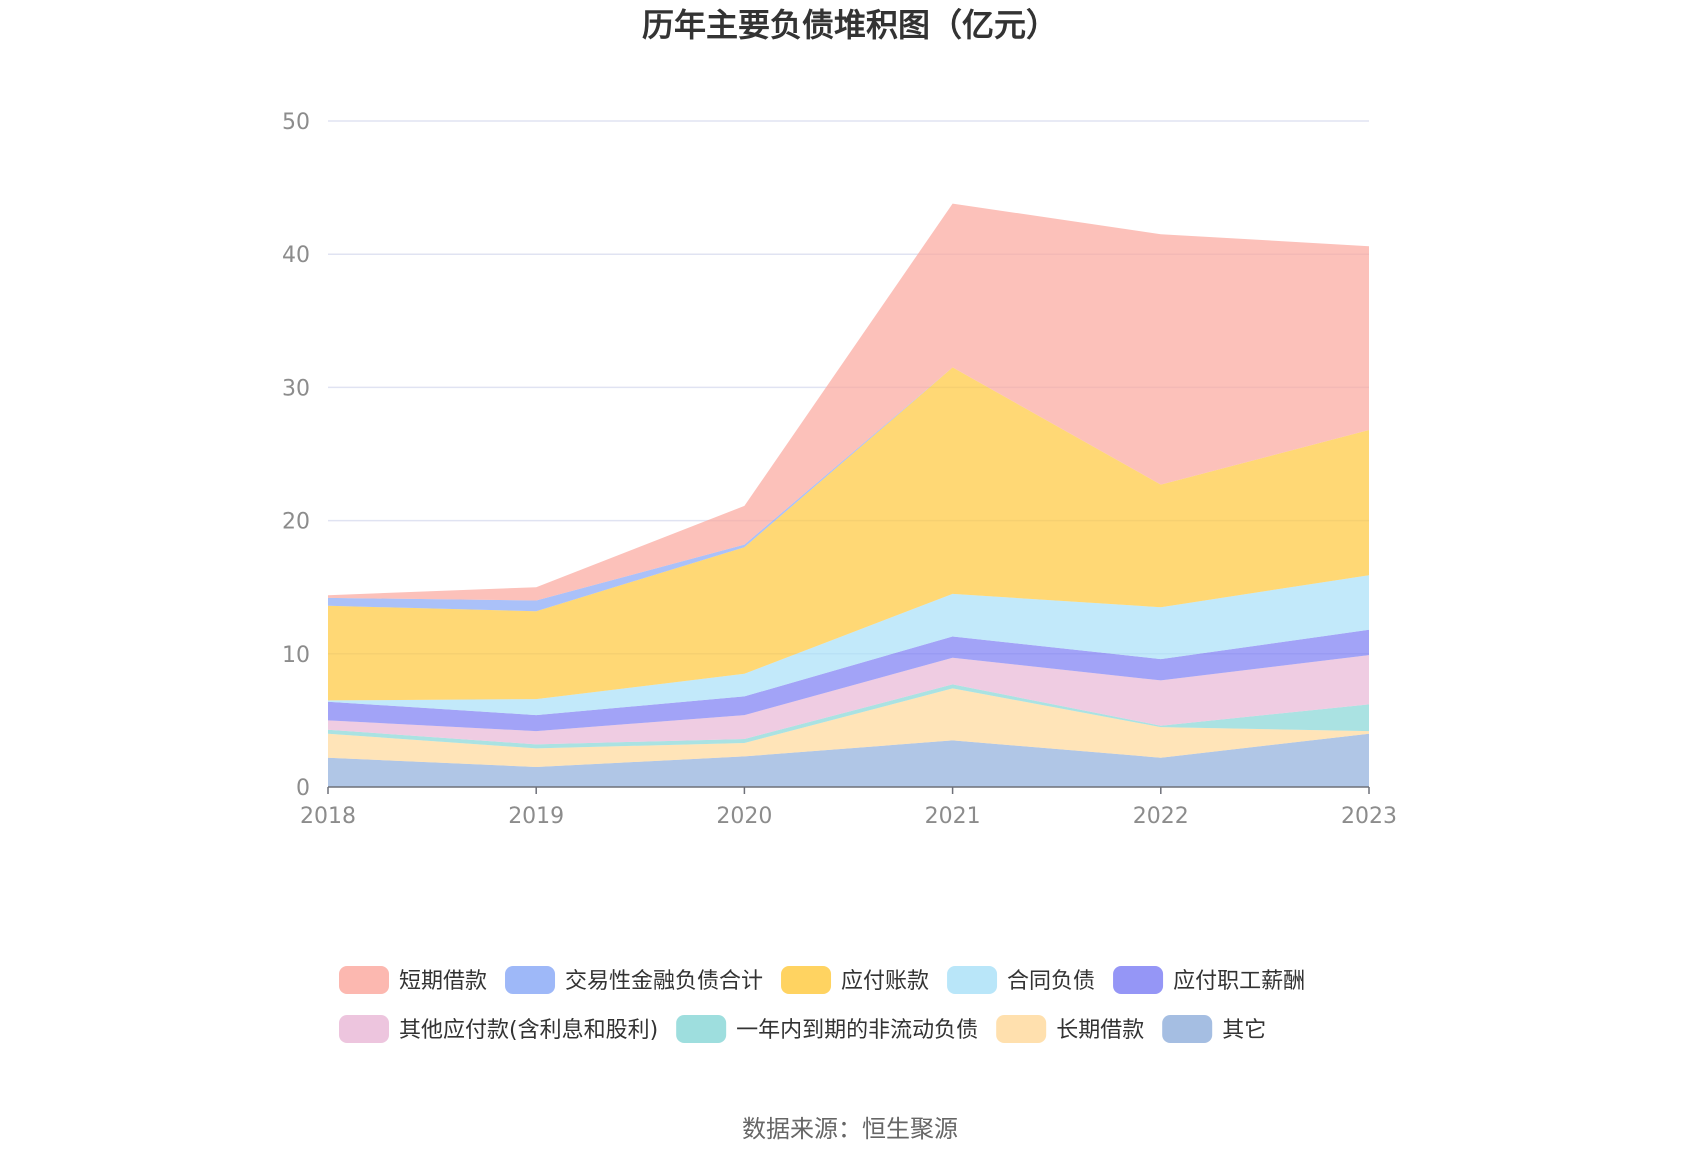 The height and width of the screenshot is (1150, 1700). I want to click on legend-item: 应付职工薪酬, so click(1209, 980).